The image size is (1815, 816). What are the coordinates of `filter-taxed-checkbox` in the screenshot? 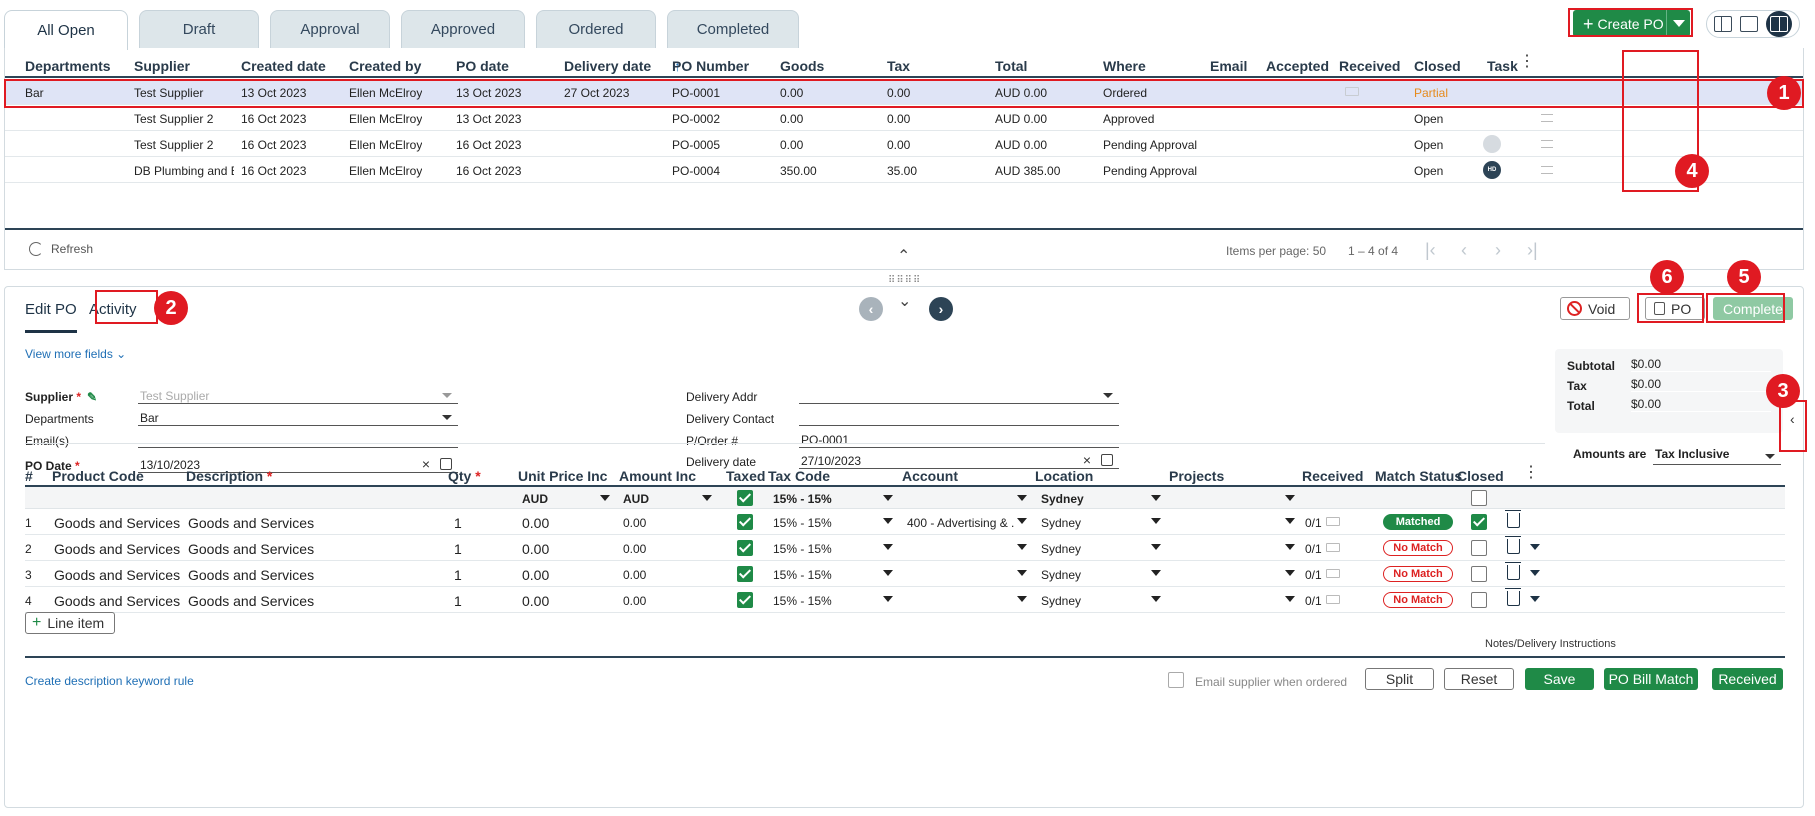 It's located at (745, 498).